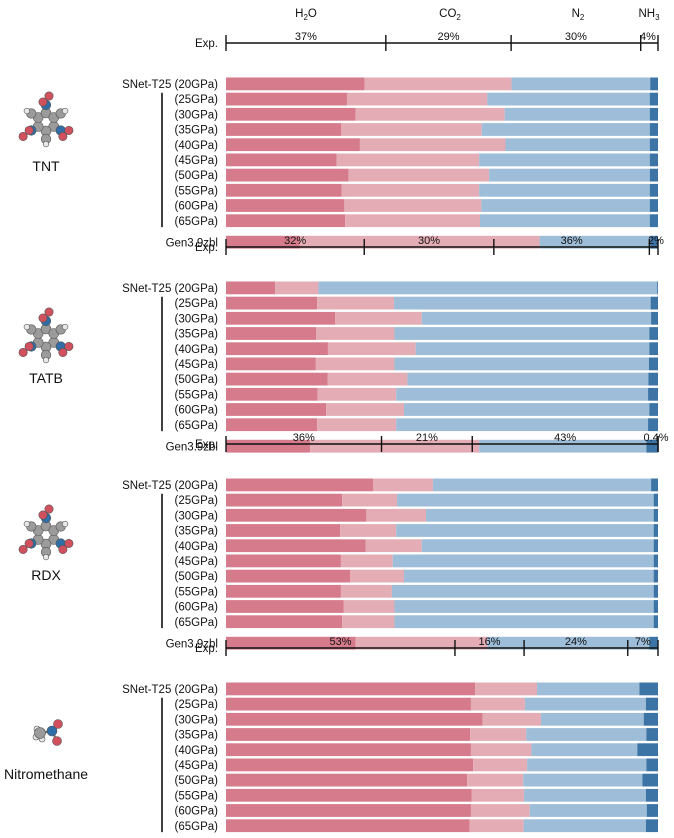 The image size is (674, 838). Describe the element at coordinates (429, 241) in the screenshot. I see `exp-value-label-1-1: 30%` at that location.